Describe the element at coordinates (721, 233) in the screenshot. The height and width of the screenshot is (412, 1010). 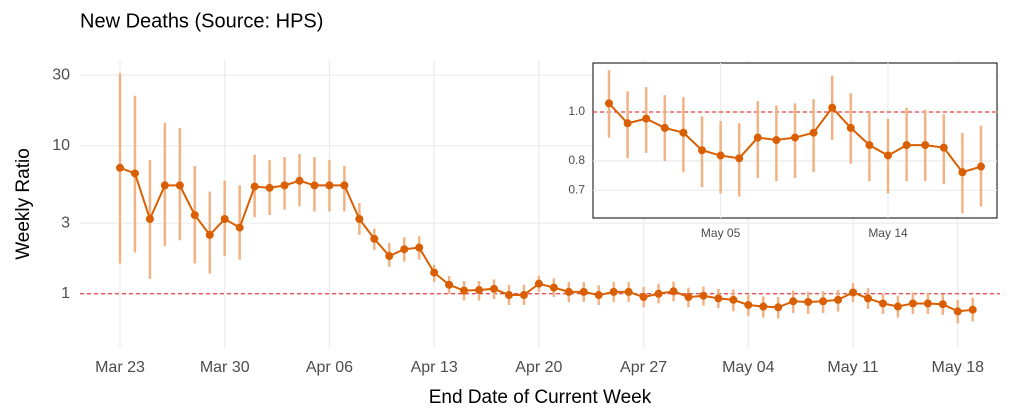
I see `x-tick-label: May 05` at that location.